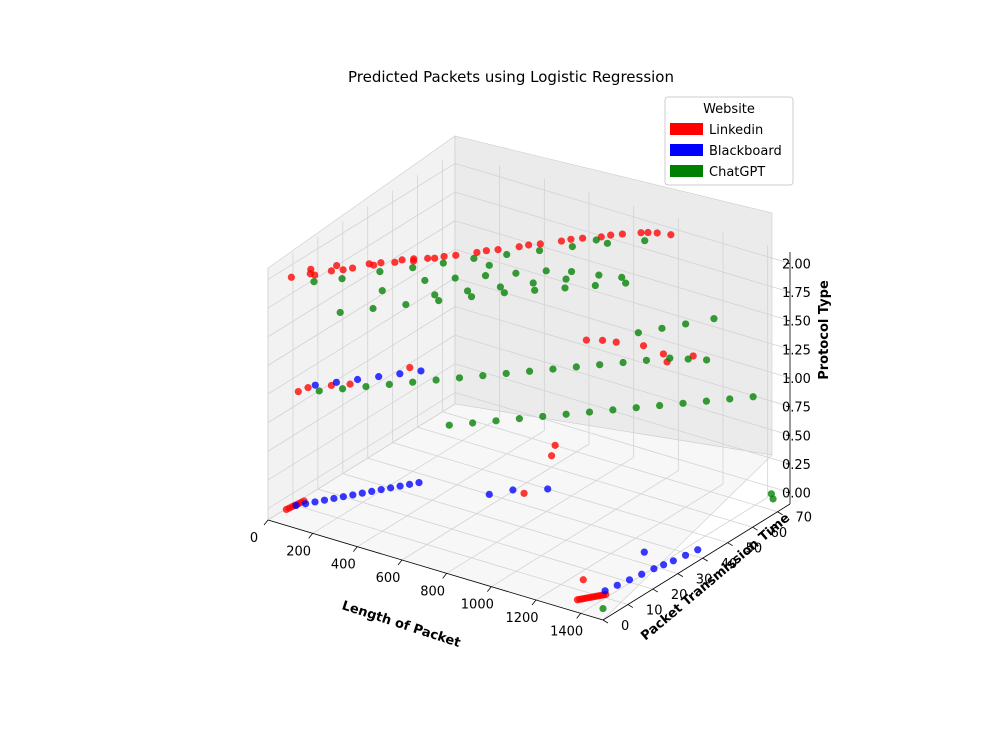 The width and height of the screenshot is (998, 749). I want to click on z-tick-label: 1.00, so click(796, 379).